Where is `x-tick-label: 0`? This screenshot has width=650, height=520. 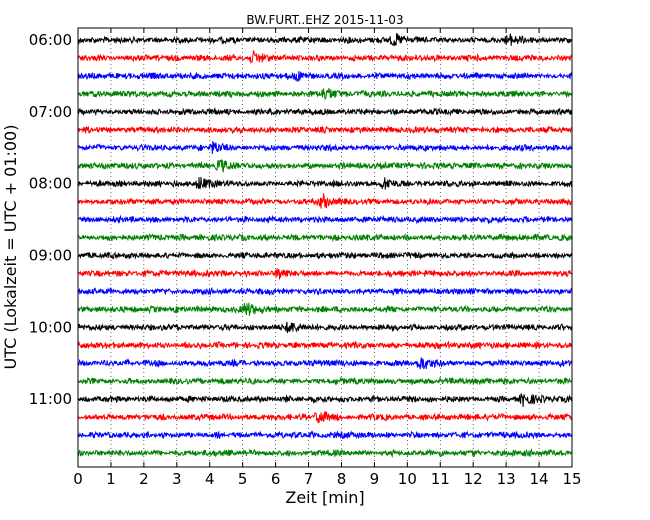
x-tick-label: 0 is located at coordinates (78, 479).